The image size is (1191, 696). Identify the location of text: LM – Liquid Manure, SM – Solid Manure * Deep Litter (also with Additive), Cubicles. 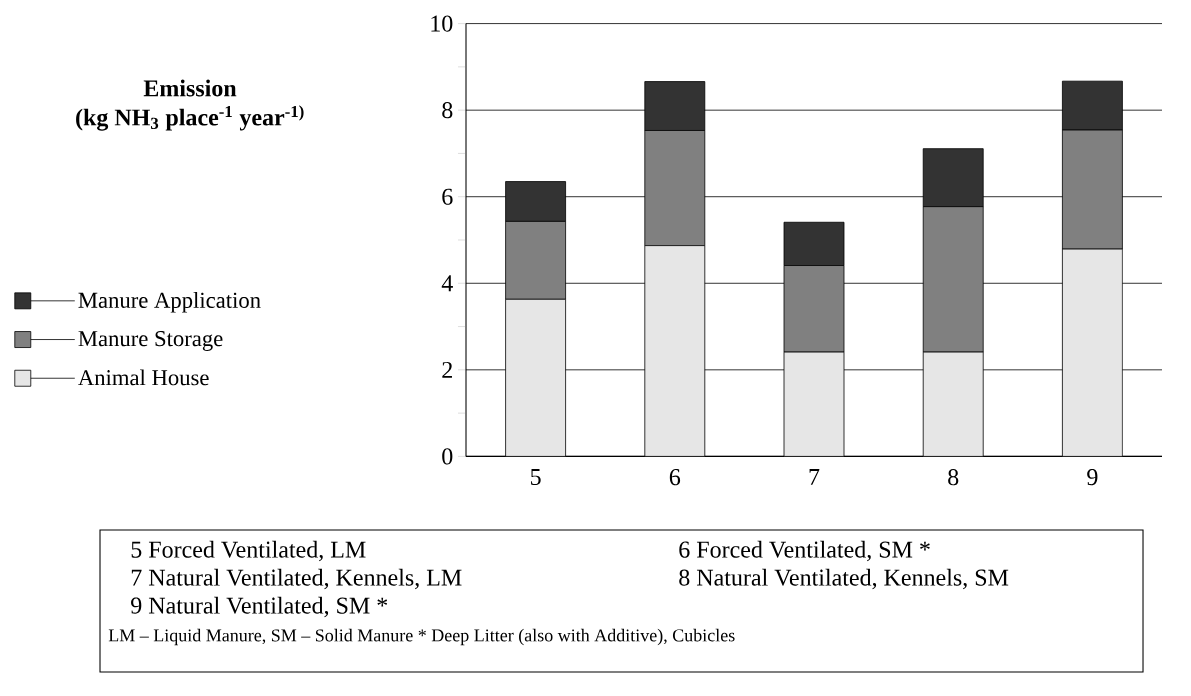
(421, 637).